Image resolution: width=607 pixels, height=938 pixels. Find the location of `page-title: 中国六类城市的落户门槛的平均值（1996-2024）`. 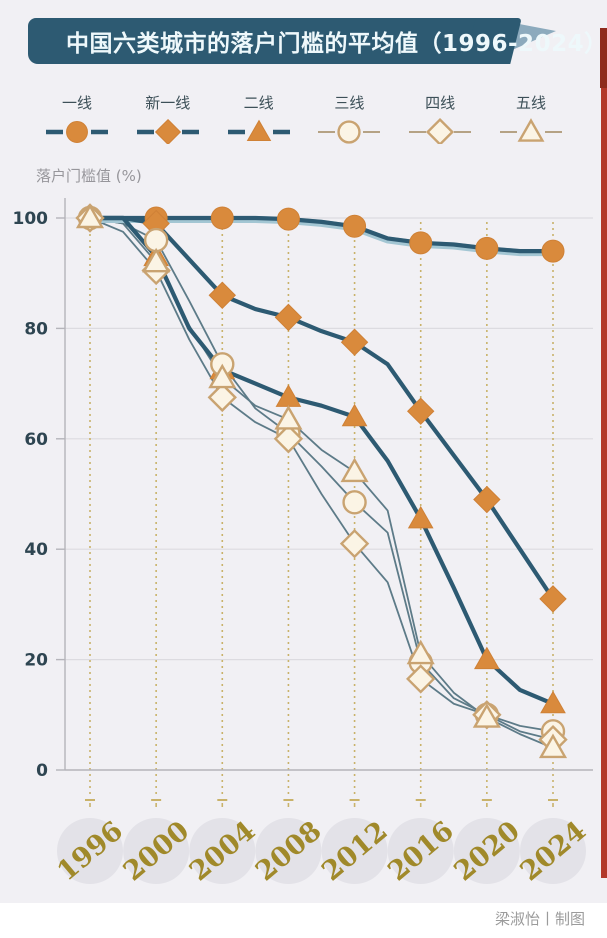

page-title: 中国六类城市的落户门槛的平均值（1996-2024） is located at coordinates (336, 44).